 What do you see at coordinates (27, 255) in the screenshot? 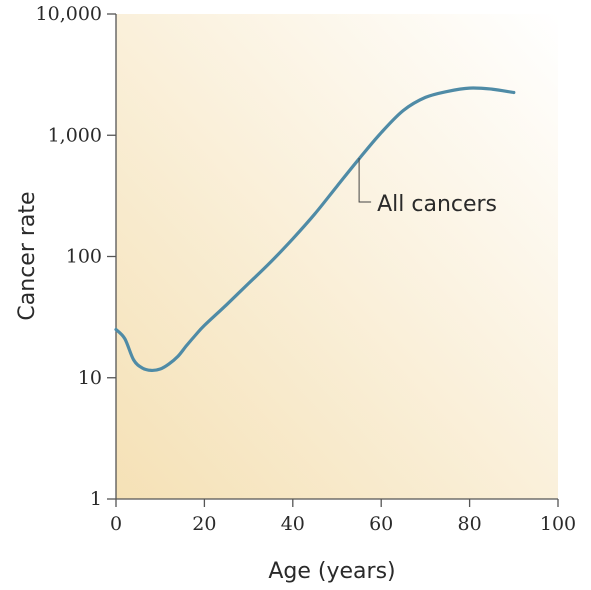
I see `y-axis-label: Cancer rate` at bounding box center [27, 255].